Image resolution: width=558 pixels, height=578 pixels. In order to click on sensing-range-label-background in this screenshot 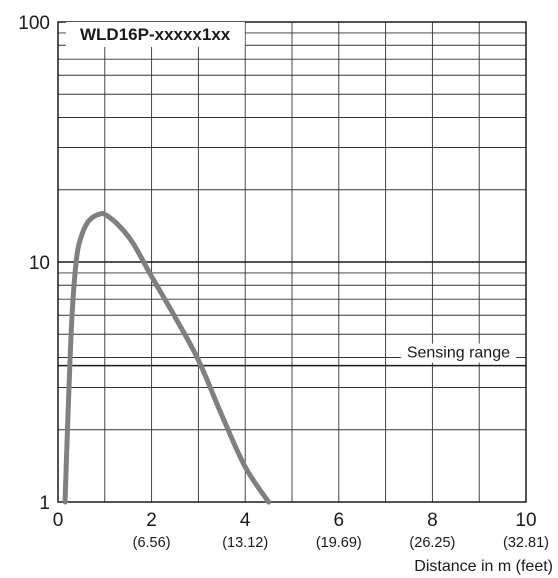, I will do `click(458, 353)`.